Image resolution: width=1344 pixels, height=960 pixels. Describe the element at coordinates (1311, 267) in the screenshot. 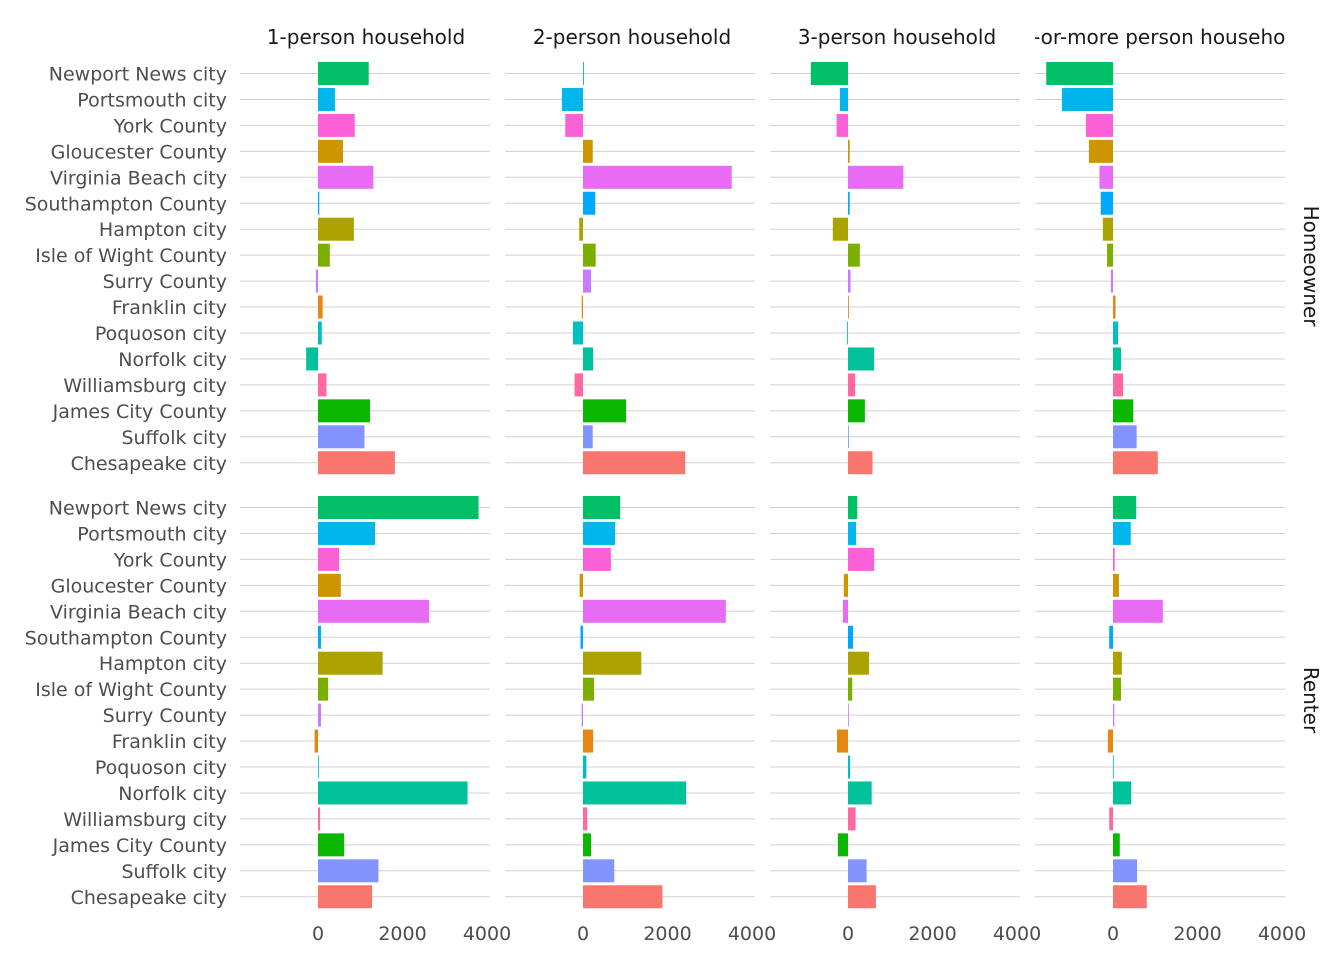

I see `strip-label-row-homeowner: Homeowner` at that location.